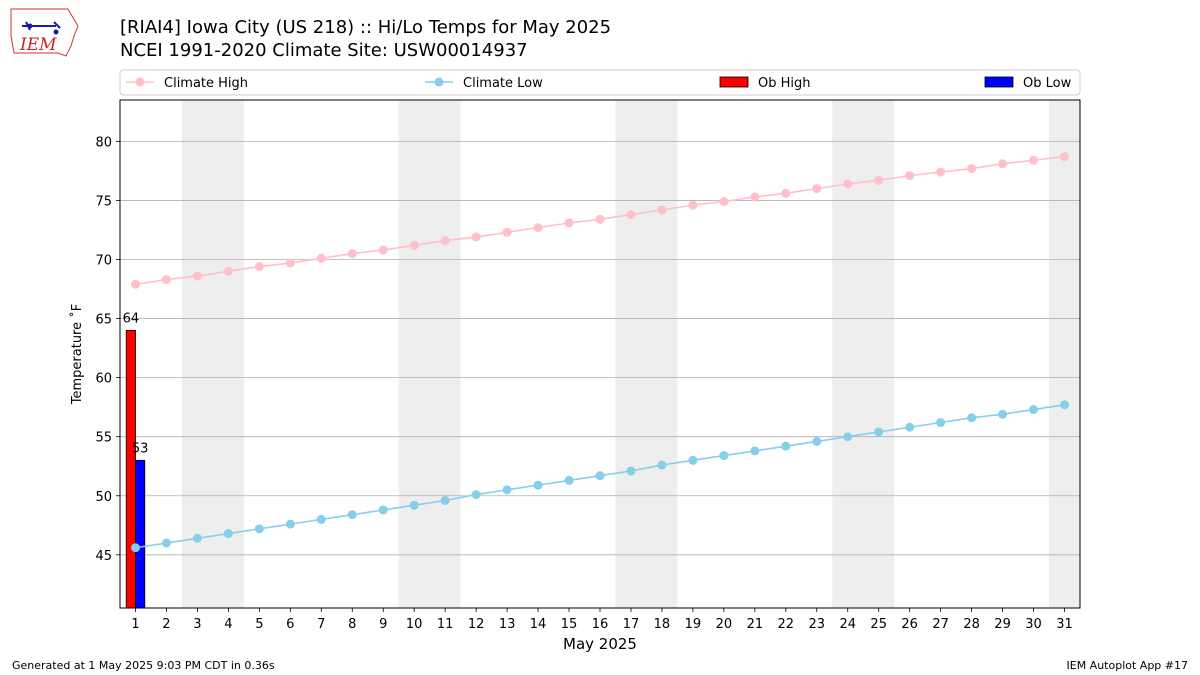 This screenshot has width=1200, height=675. Describe the element at coordinates (197, 624) in the screenshot. I see `x-tick-label: 3` at that location.